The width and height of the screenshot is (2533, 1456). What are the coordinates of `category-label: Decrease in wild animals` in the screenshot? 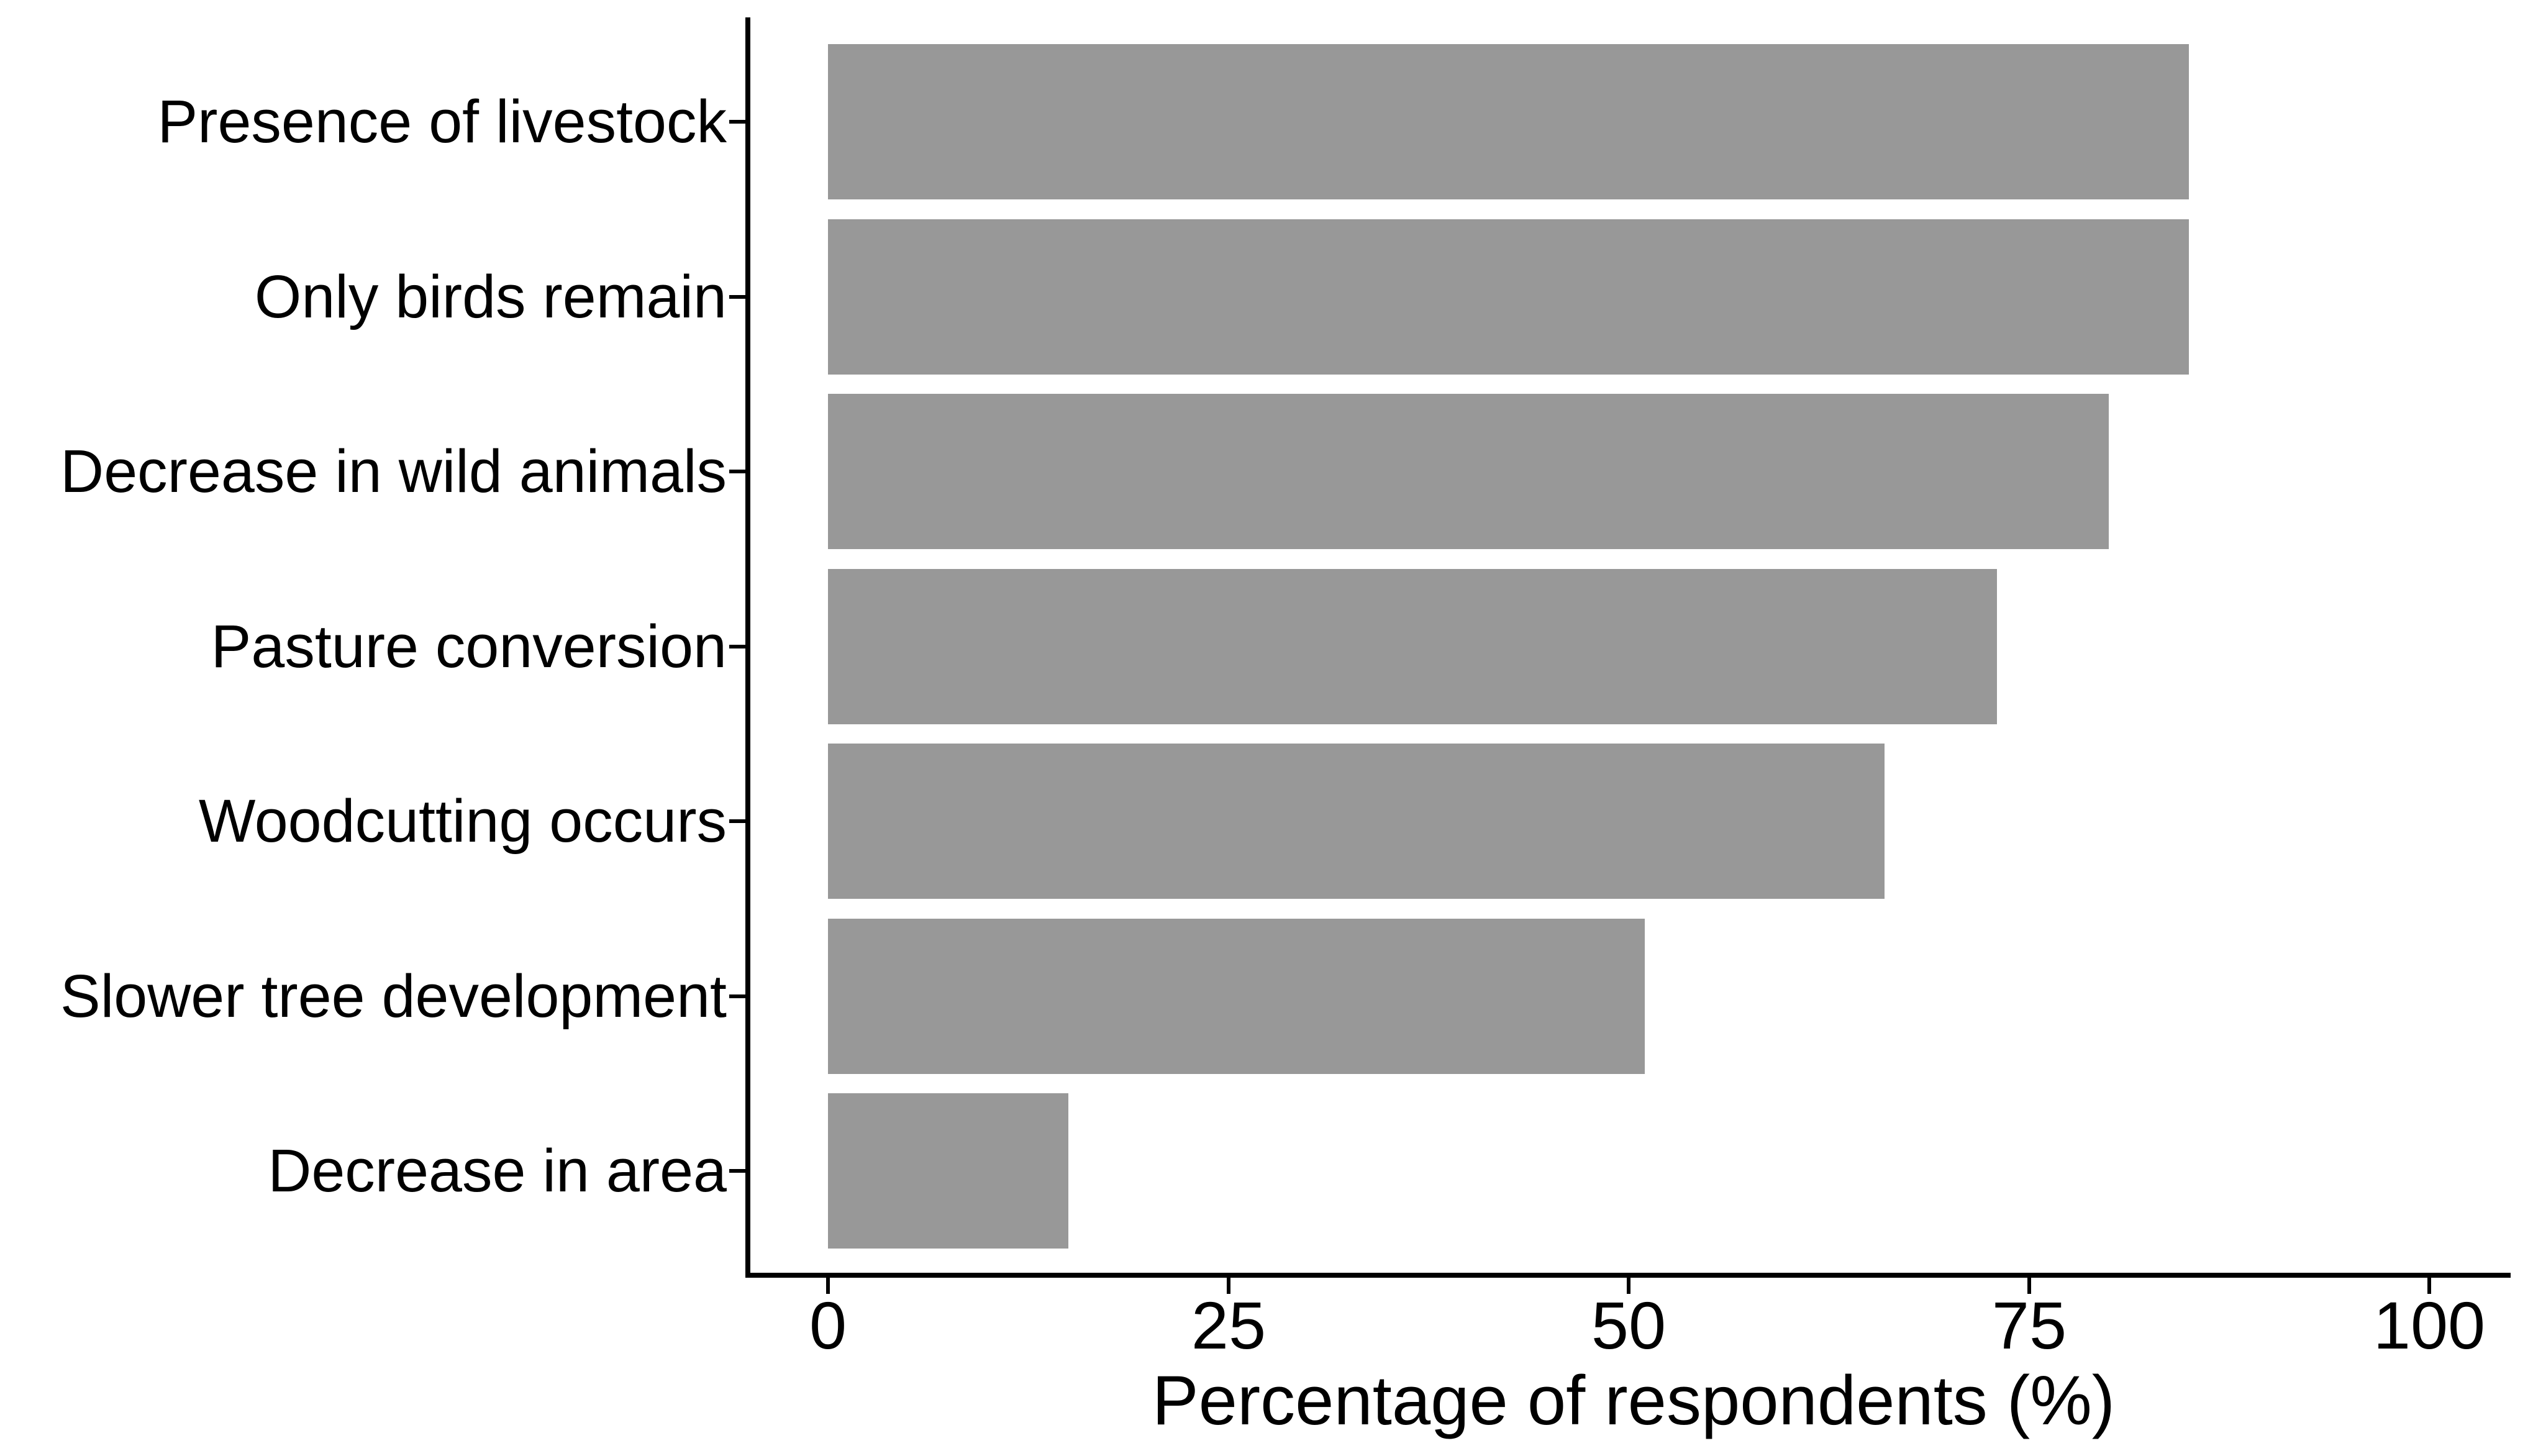 It's located at (393, 471).